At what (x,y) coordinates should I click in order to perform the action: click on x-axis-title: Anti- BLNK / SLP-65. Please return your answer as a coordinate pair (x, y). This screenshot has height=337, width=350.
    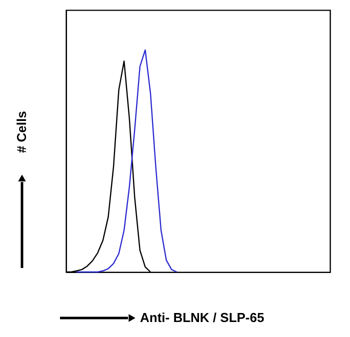
    Looking at the image, I should click on (202, 317).